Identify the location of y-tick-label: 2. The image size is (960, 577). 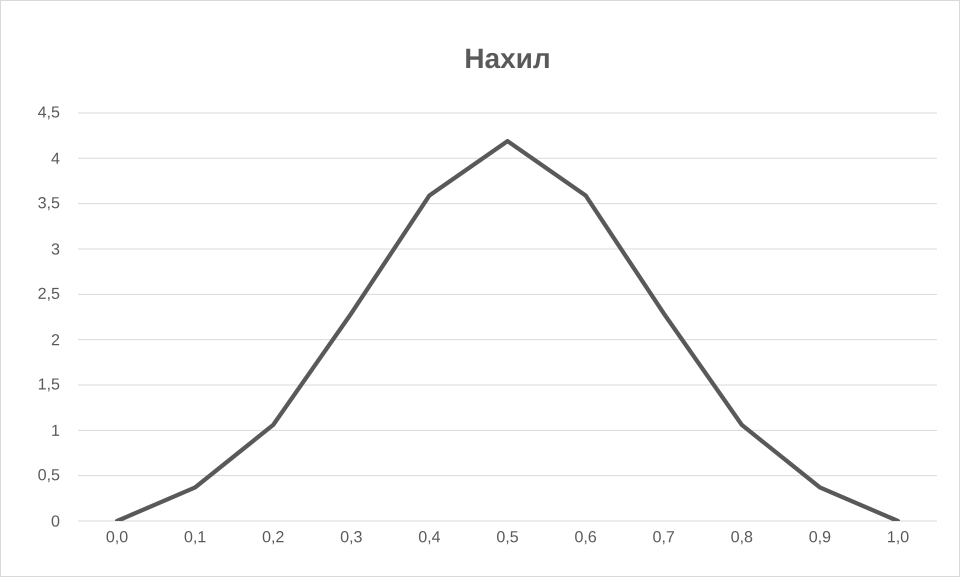
(56, 340).